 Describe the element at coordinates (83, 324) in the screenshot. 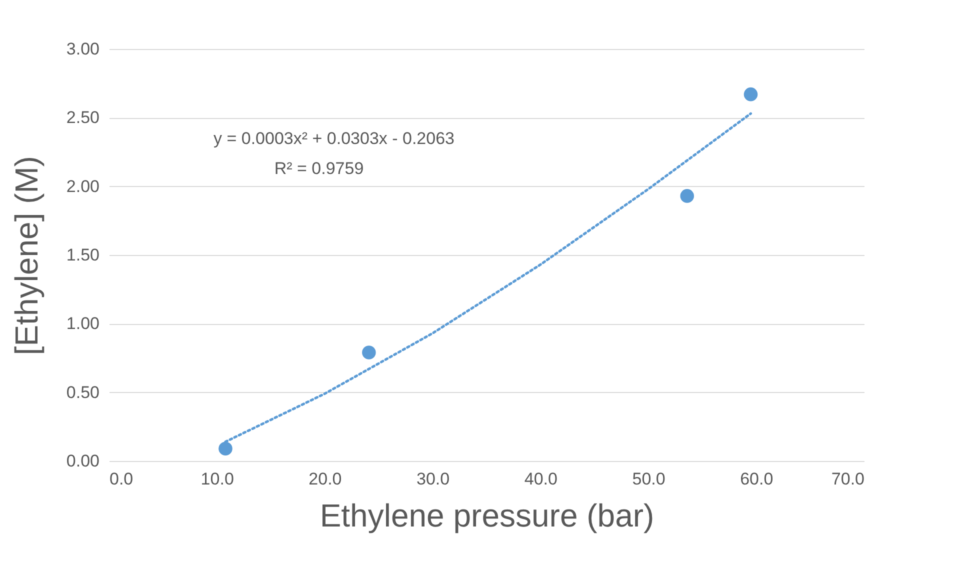

I see `y-tick-label: 1.00` at that location.